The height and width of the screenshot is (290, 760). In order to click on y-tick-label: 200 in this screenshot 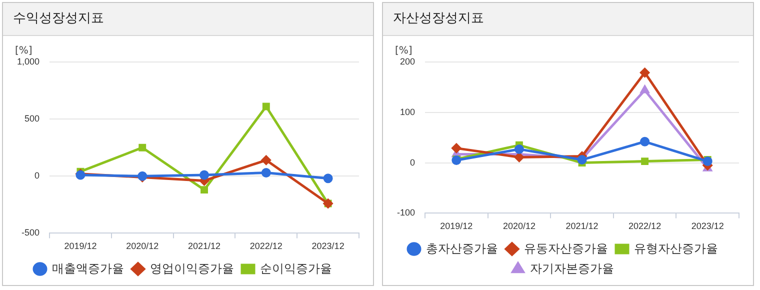, I will do `click(408, 61)`.